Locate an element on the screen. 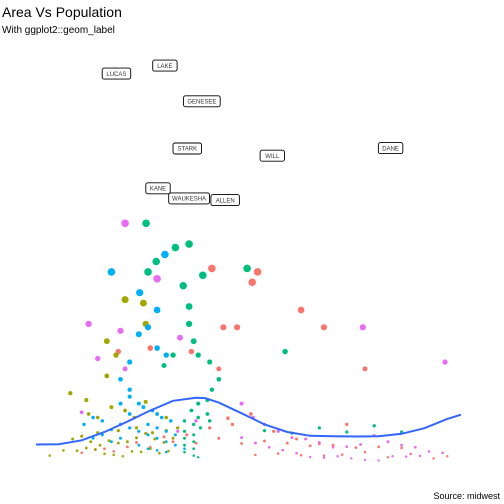  chart-subtitle: With ggplot2::geom_label is located at coordinates (58, 30).